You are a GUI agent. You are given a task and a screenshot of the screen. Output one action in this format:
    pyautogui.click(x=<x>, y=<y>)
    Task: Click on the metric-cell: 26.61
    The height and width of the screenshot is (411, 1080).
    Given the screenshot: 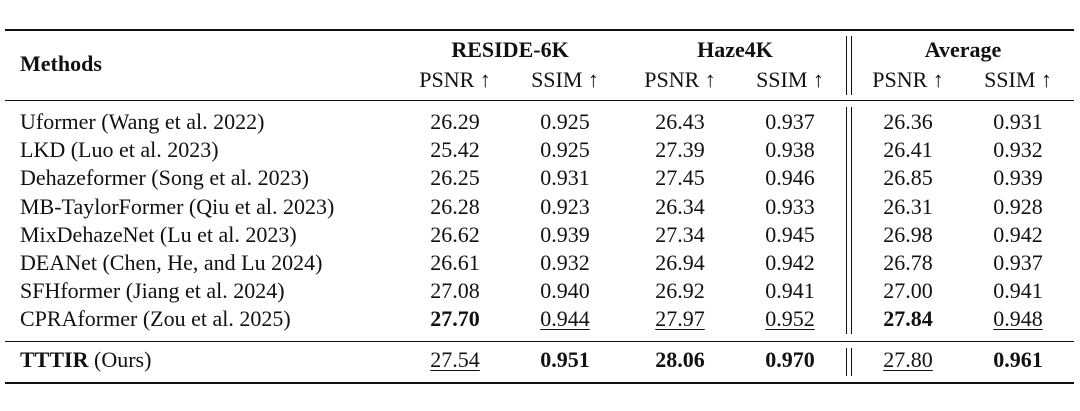 What is the action you would take?
    pyautogui.click(x=455, y=262)
    